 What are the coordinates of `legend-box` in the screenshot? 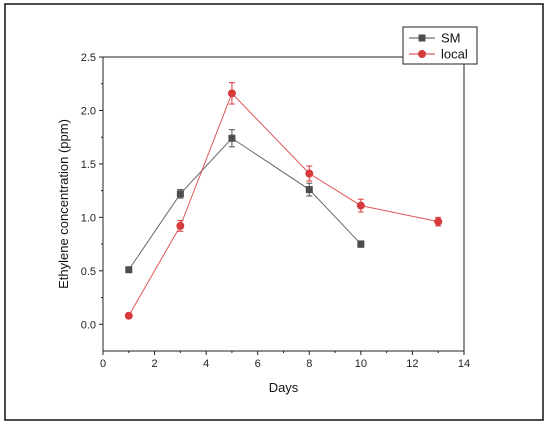 It's located at (440, 45).